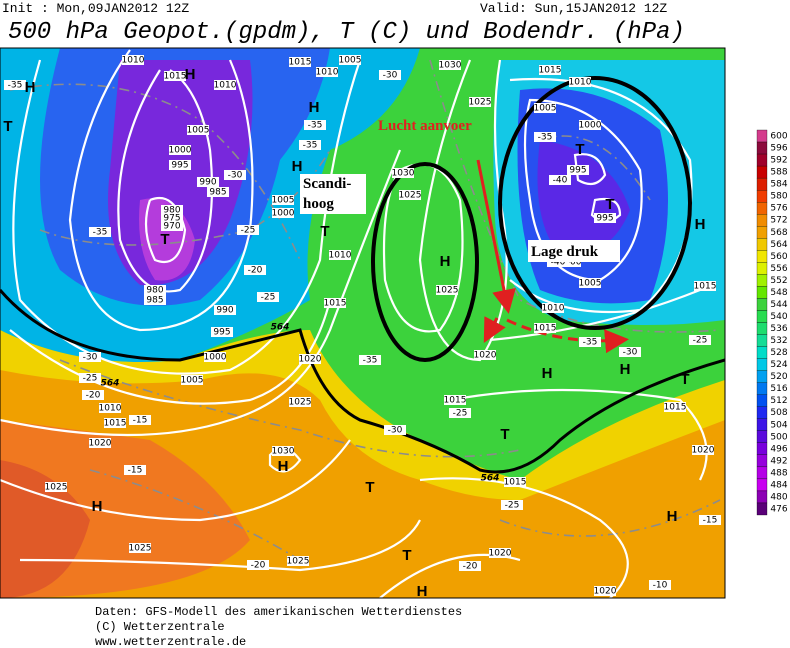 The image size is (790, 648). I want to click on colorbar-label: 508, so click(778, 413).